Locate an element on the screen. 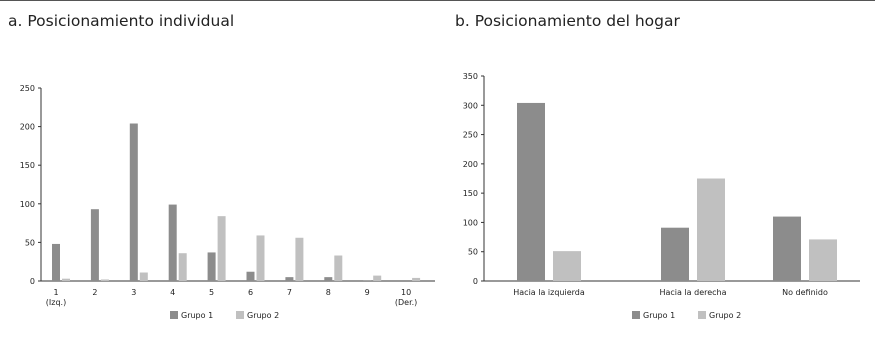 The height and width of the screenshot is (337, 875). chart-a-x-tick-label: 10 is located at coordinates (406, 292).